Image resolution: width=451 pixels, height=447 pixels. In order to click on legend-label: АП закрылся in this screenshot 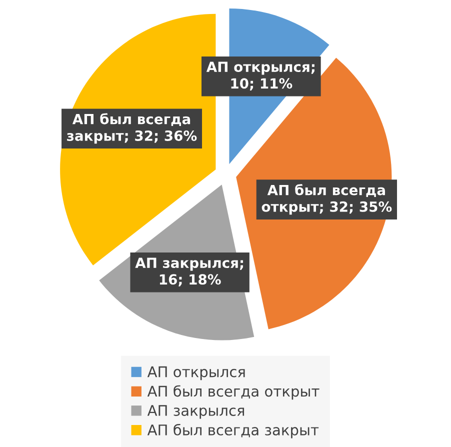, I will do `click(195, 412)`.